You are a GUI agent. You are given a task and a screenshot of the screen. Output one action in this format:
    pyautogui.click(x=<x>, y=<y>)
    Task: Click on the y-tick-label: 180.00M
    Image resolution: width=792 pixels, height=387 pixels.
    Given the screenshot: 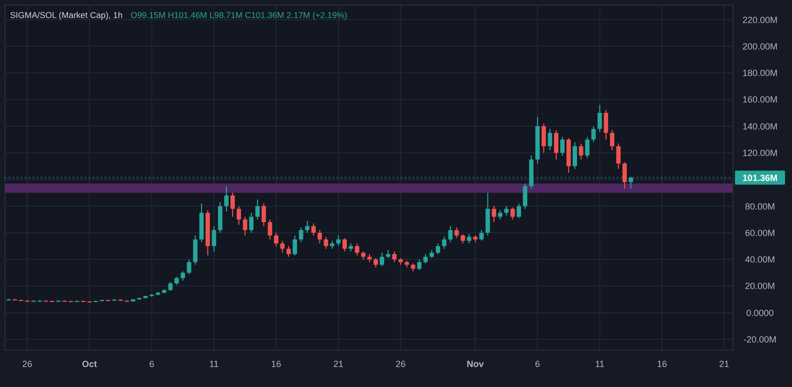 What is the action you would take?
    pyautogui.click(x=760, y=73)
    